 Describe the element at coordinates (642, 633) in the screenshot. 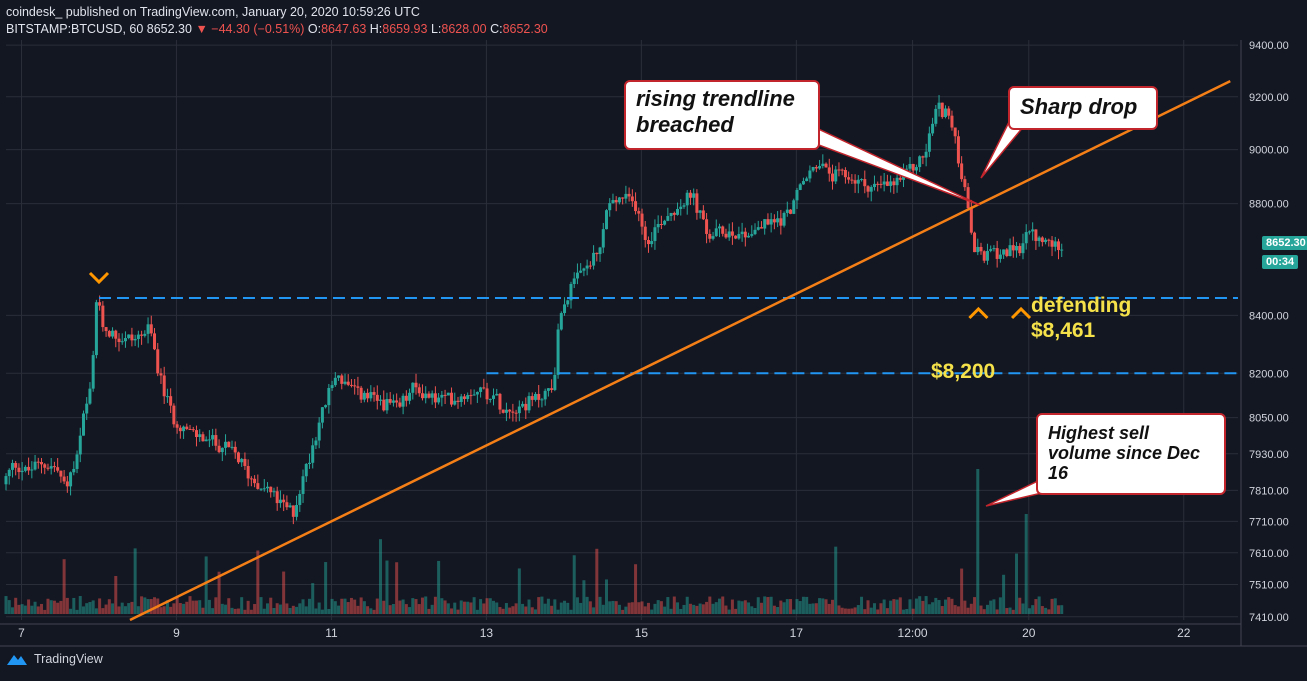

I see `x-tick-label: 15` at that location.